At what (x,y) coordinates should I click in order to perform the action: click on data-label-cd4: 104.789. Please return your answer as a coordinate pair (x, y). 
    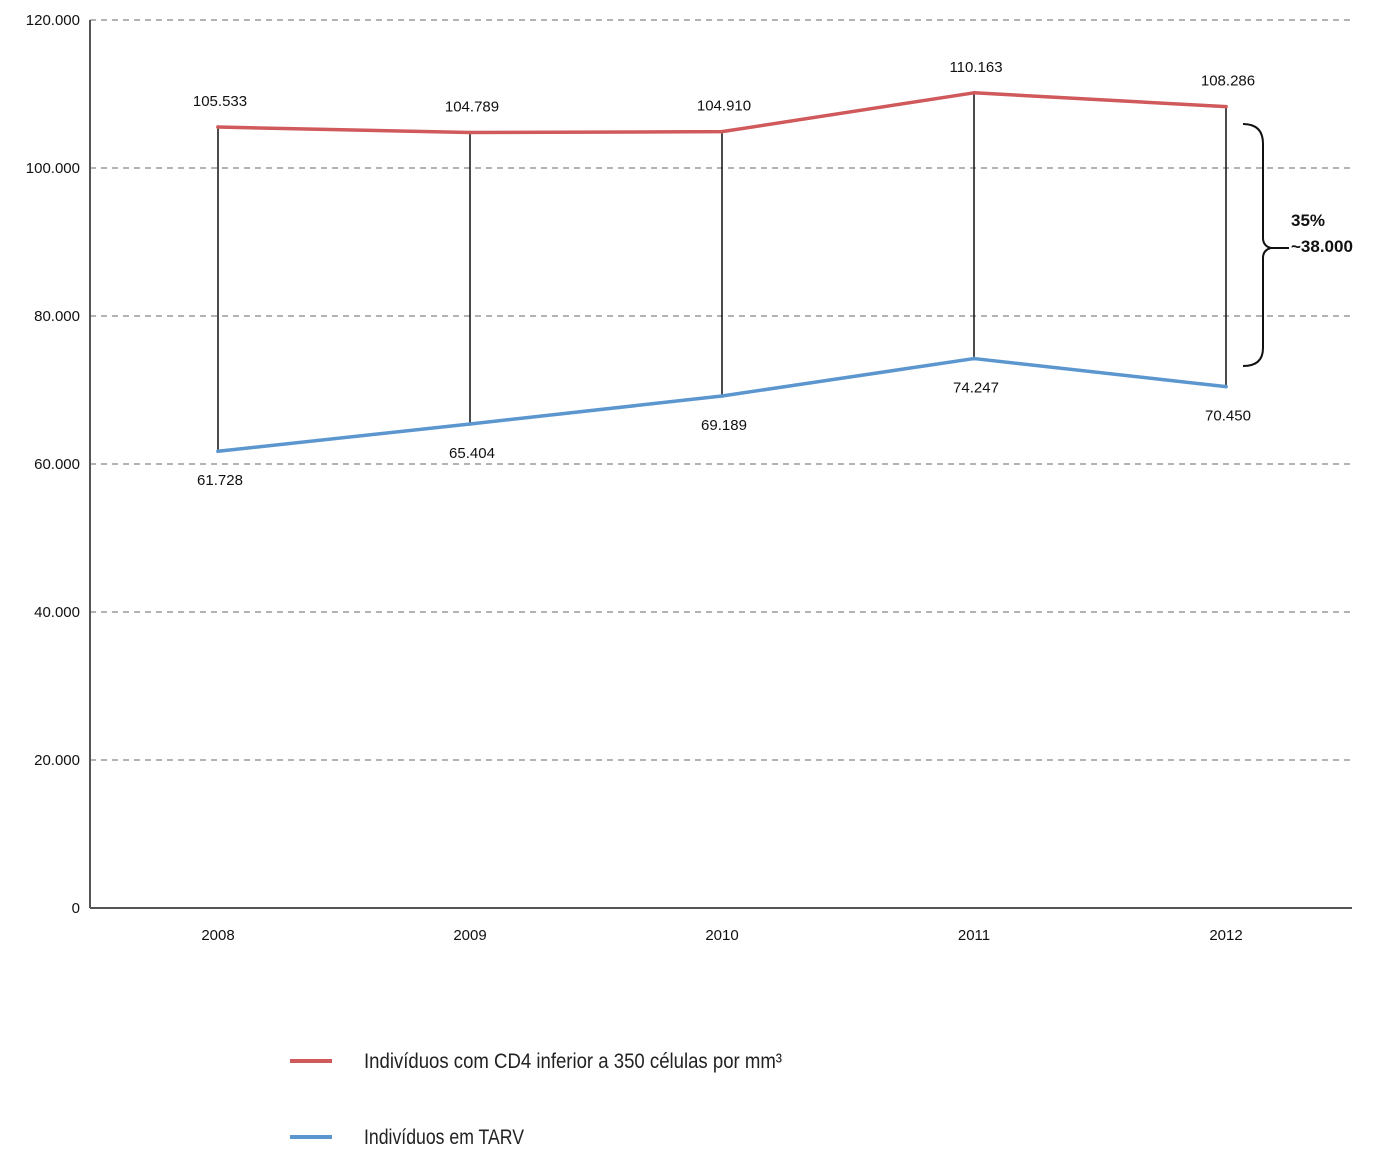
    Looking at the image, I should click on (472, 107).